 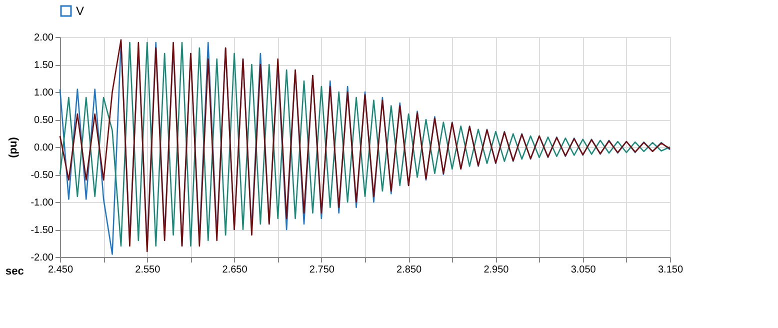 I want to click on y-tick-label: 1.50, so click(x=44, y=65).